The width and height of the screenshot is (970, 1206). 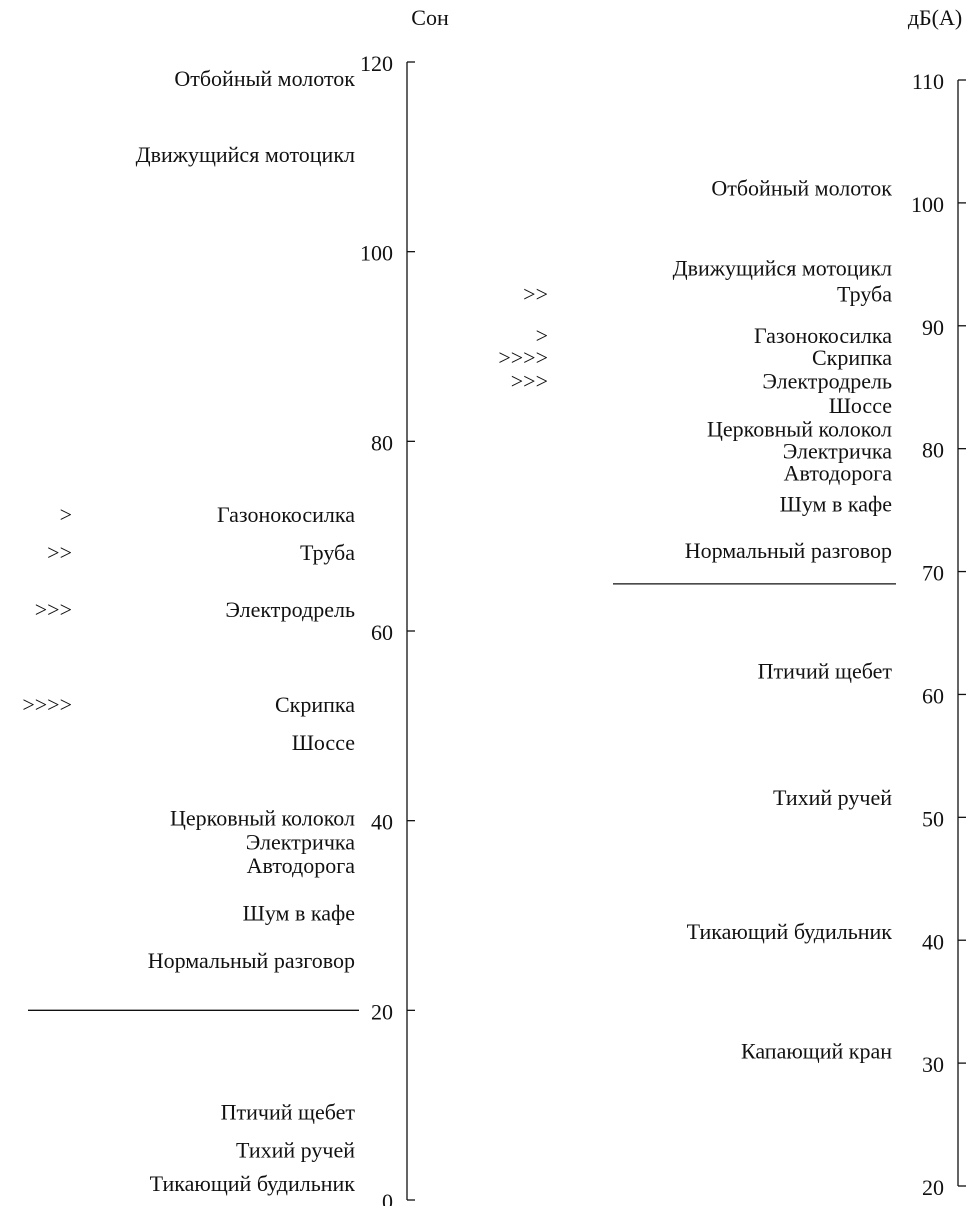 What do you see at coordinates (935, 17) in the screenshot?
I see `axis-title: дБ(А)` at bounding box center [935, 17].